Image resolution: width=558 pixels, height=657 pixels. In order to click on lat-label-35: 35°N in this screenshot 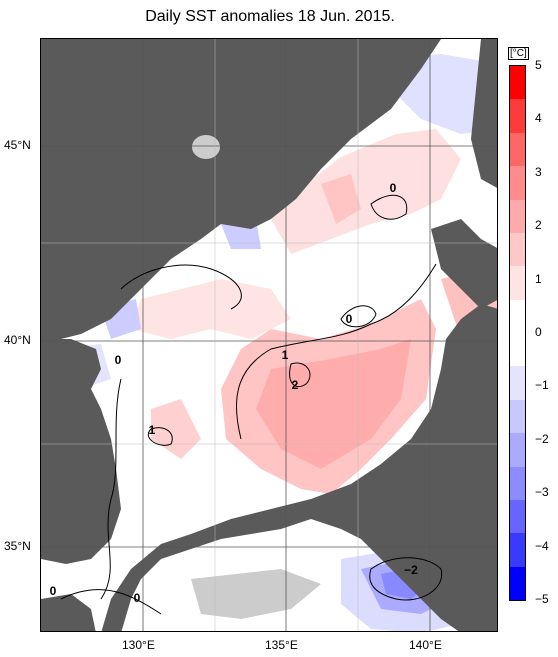, I will do `click(17, 546)`.